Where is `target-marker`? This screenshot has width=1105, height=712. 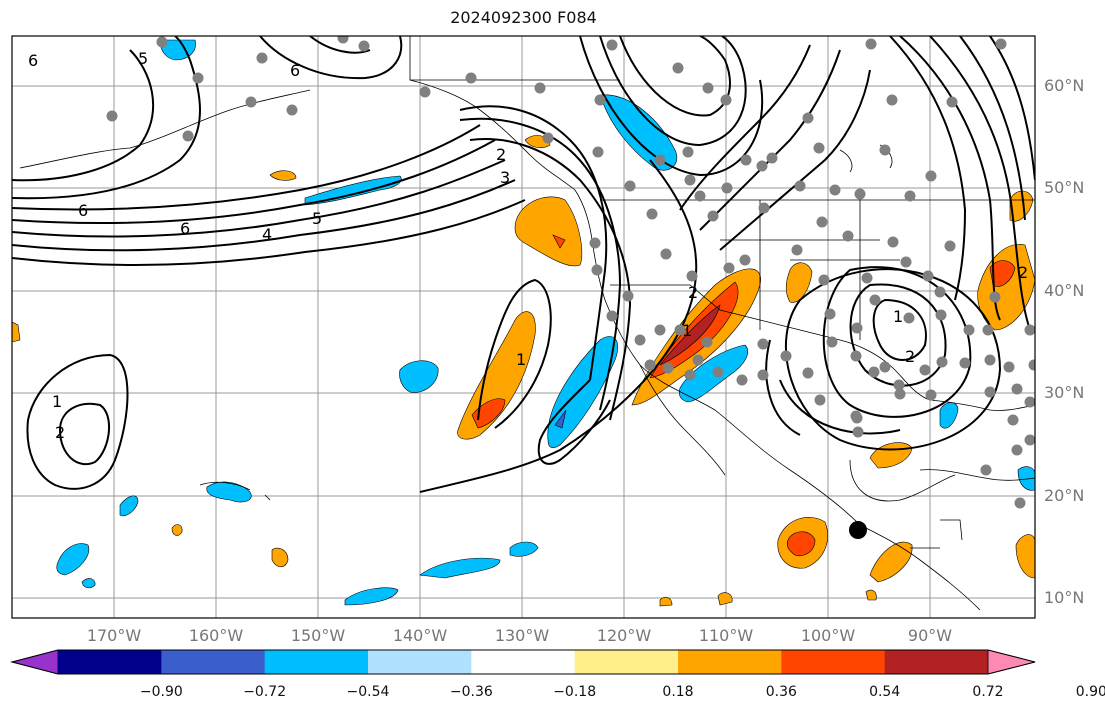
target-marker is located at coordinates (858, 530).